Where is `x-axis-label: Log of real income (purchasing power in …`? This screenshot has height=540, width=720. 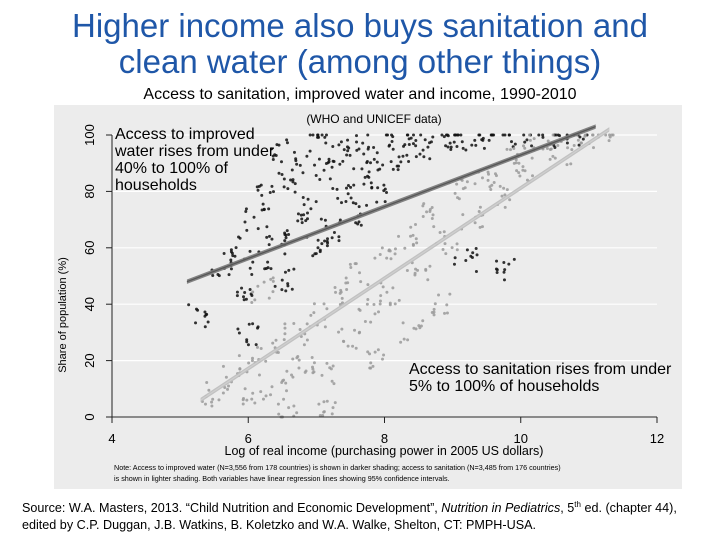 x-axis-label: Log of real income (purchasing power in … is located at coordinates (384, 451).